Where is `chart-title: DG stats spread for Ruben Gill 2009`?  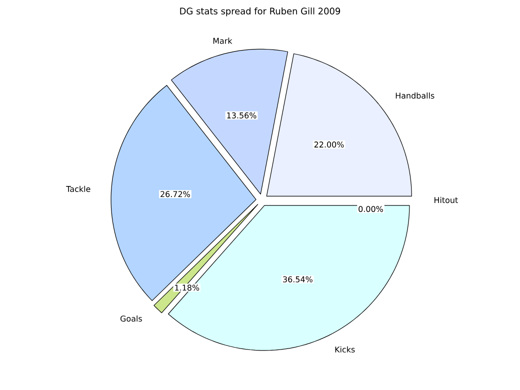 chart-title: DG stats spread for Ruben Gill 2009 is located at coordinates (260, 12).